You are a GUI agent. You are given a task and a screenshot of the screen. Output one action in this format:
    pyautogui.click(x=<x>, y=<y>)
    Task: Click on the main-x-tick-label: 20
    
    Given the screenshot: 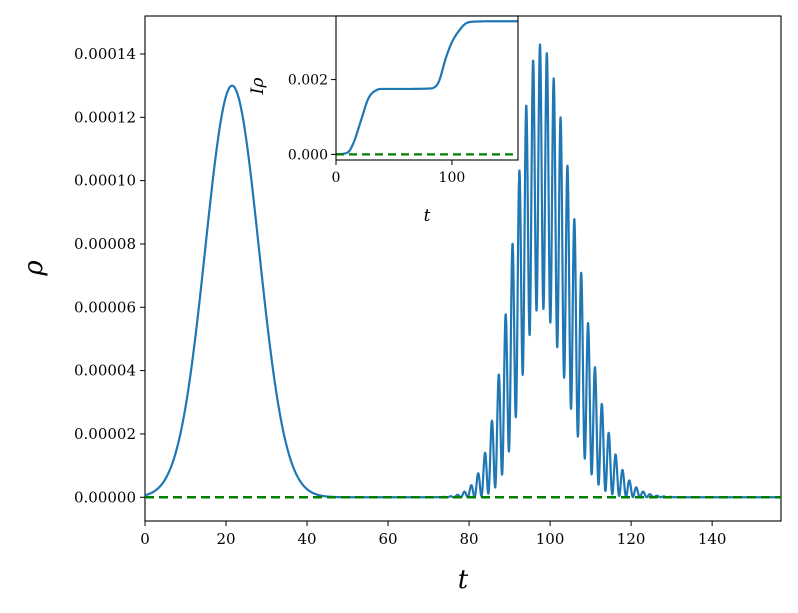 What is the action you would take?
    pyautogui.click(x=225, y=539)
    